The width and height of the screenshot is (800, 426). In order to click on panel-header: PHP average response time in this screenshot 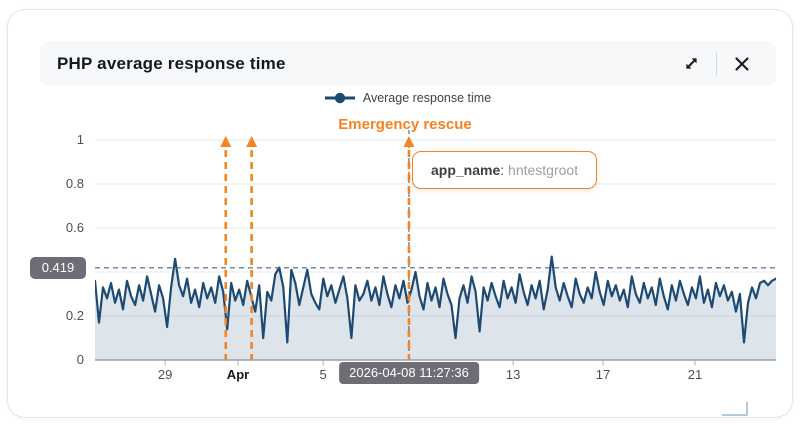, I will do `click(408, 63)`.